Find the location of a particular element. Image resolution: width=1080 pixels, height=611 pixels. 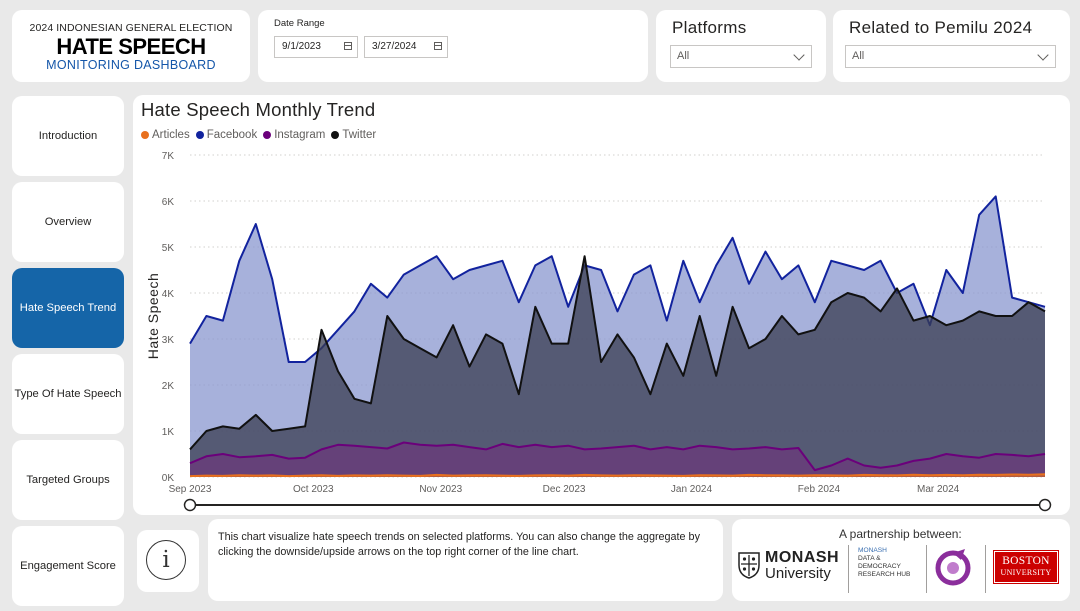

nav-overview: Overview is located at coordinates (68, 222).